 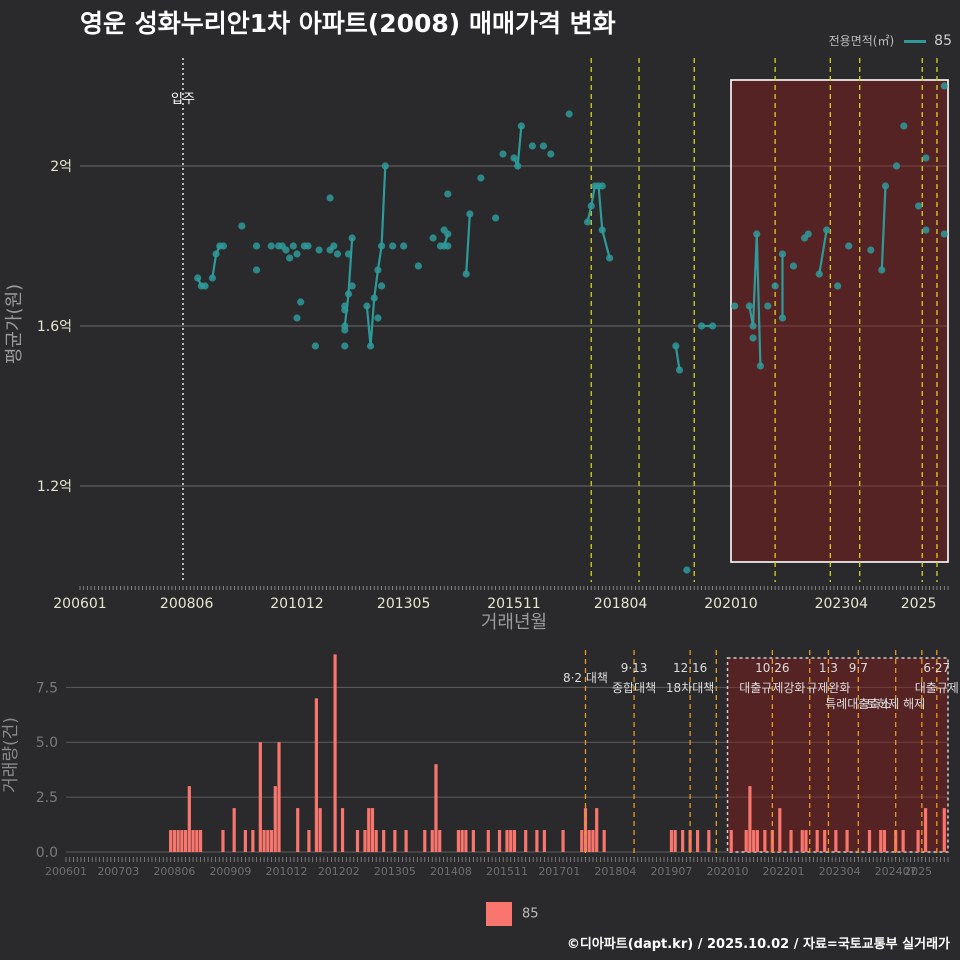 What do you see at coordinates (890, 40) in the screenshot?
I see `legend-top: 전용면적(㎡) 85` at bounding box center [890, 40].